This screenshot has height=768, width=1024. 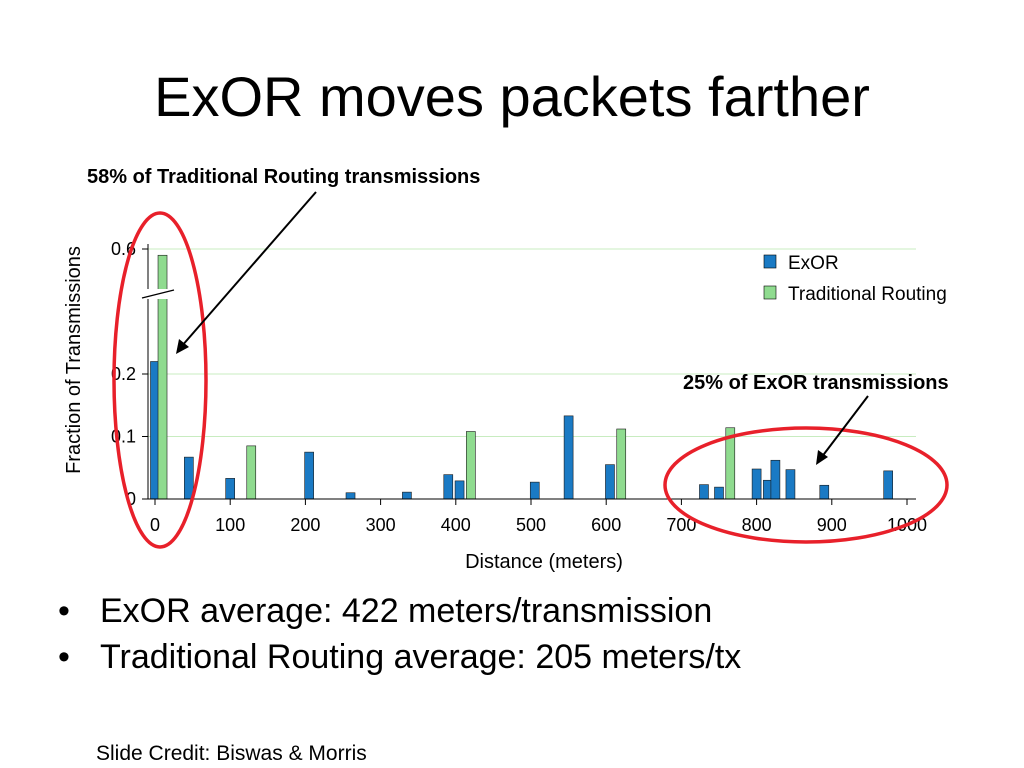 I want to click on legend-label-exor: ExOR, so click(x=813, y=263).